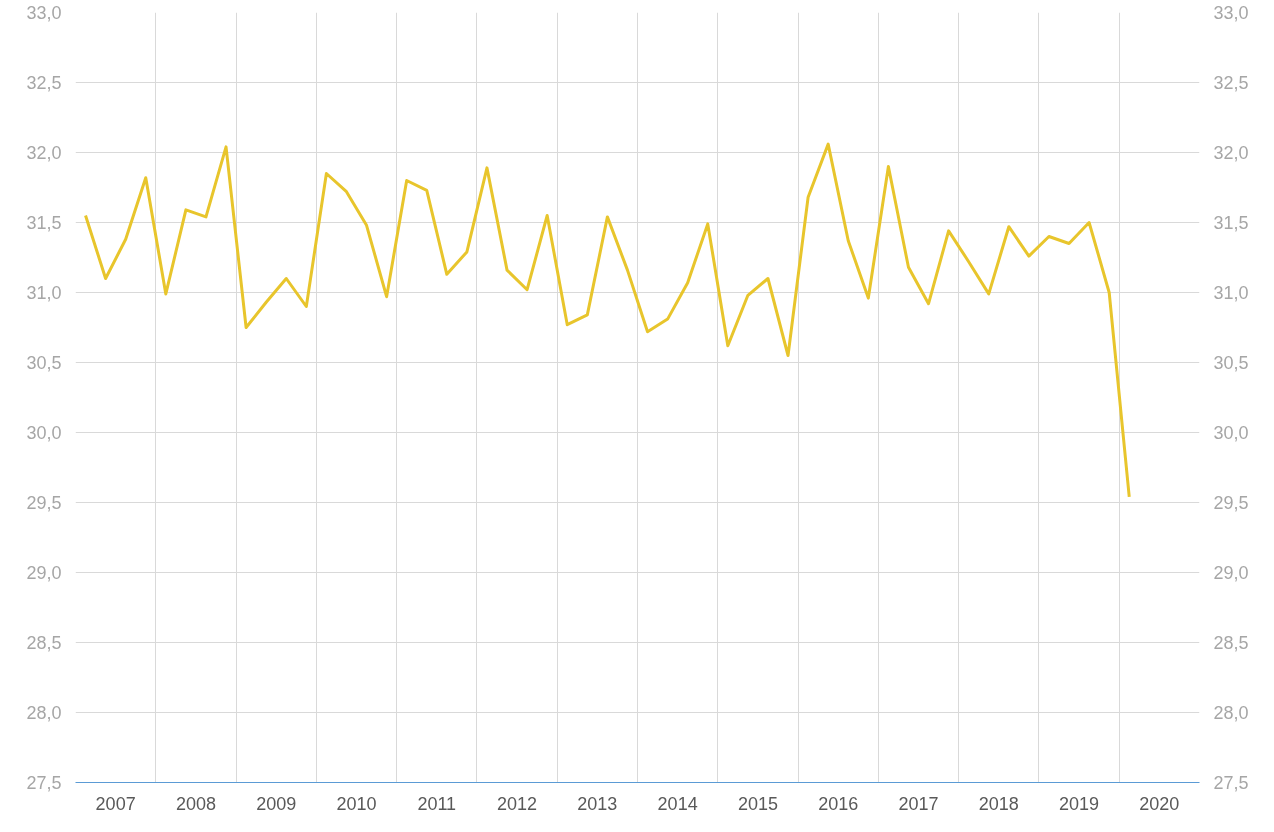 This screenshot has height=832, width=1274. I want to click on y-tick-label: 28,5, so click(44, 643).